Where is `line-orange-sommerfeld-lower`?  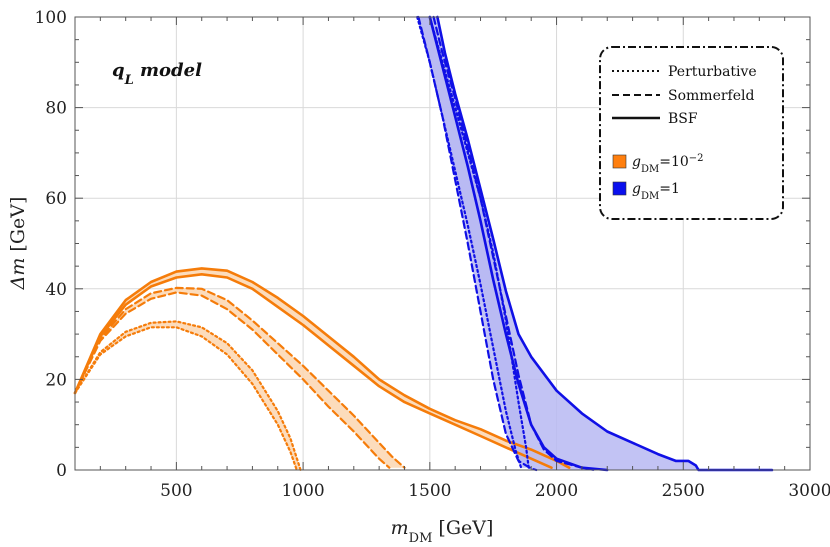
line-orange-sommerfeld-lower is located at coordinates (232, 380).